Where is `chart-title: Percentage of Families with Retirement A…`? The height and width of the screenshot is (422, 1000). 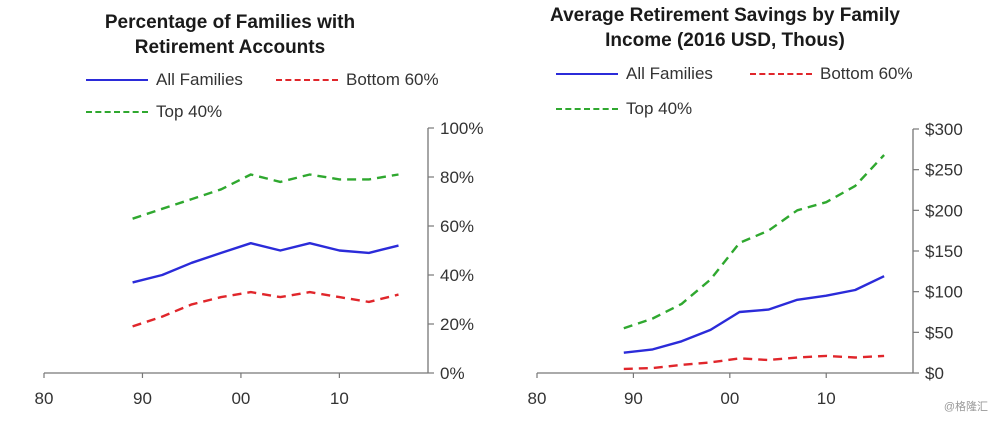
chart-title: Percentage of Families with Retirement A… is located at coordinates (230, 35).